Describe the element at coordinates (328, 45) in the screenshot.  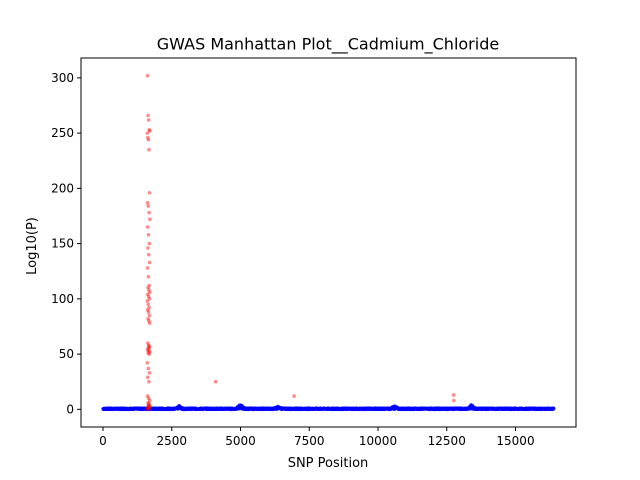
I see `chart-title: GWAS Manhattan Plot__Cadmium_Chloride` at that location.